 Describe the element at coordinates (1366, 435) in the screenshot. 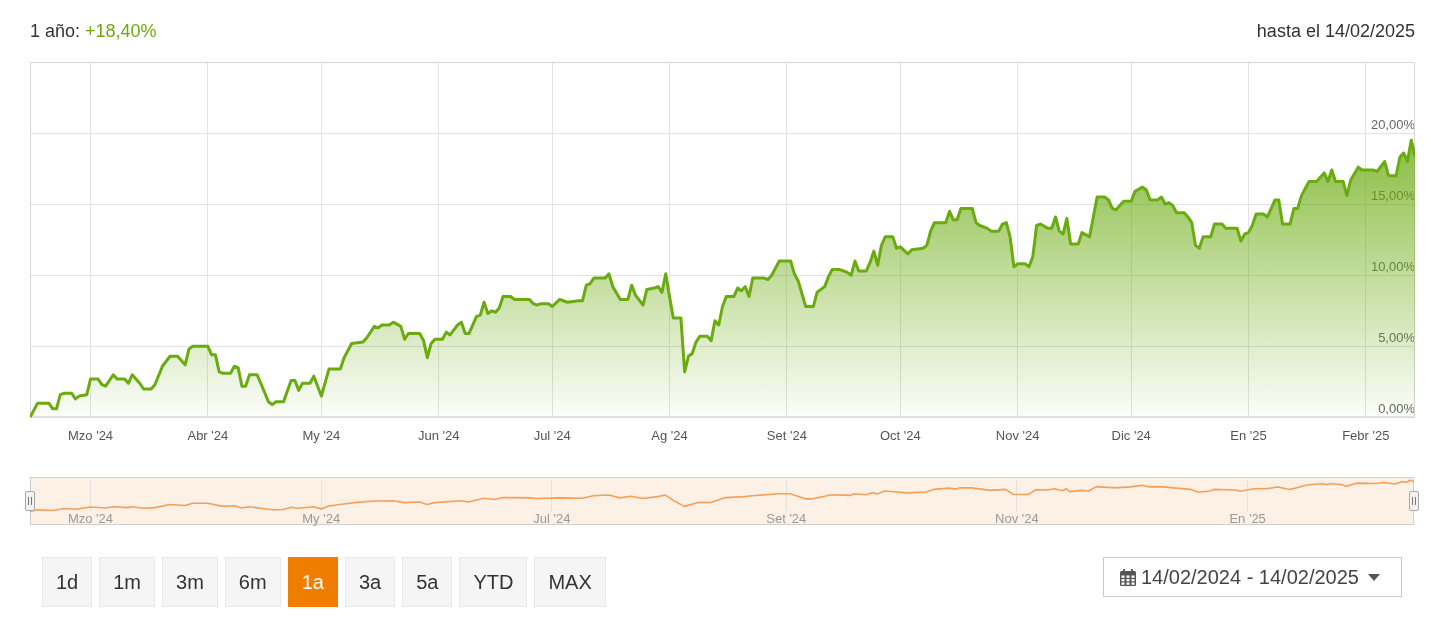

I see `x-tick-label: Febr '25` at that location.